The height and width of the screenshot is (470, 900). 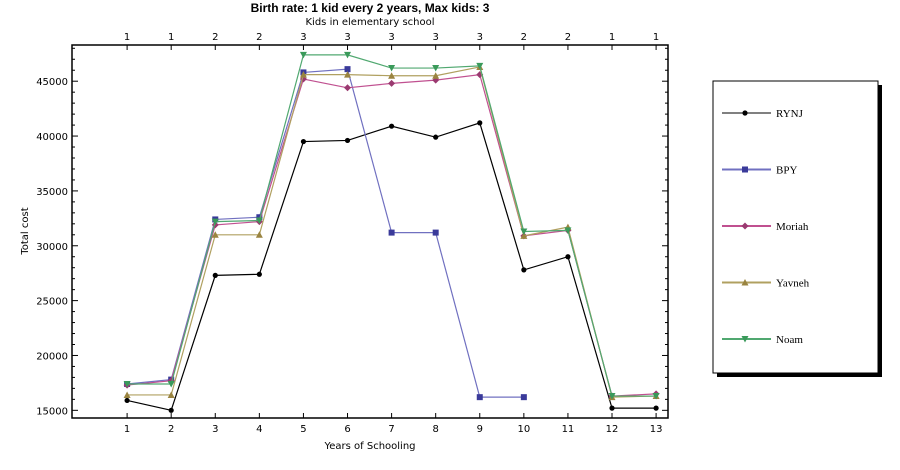 What do you see at coordinates (793, 284) in the screenshot?
I see `legend-label: Yavneh` at bounding box center [793, 284].